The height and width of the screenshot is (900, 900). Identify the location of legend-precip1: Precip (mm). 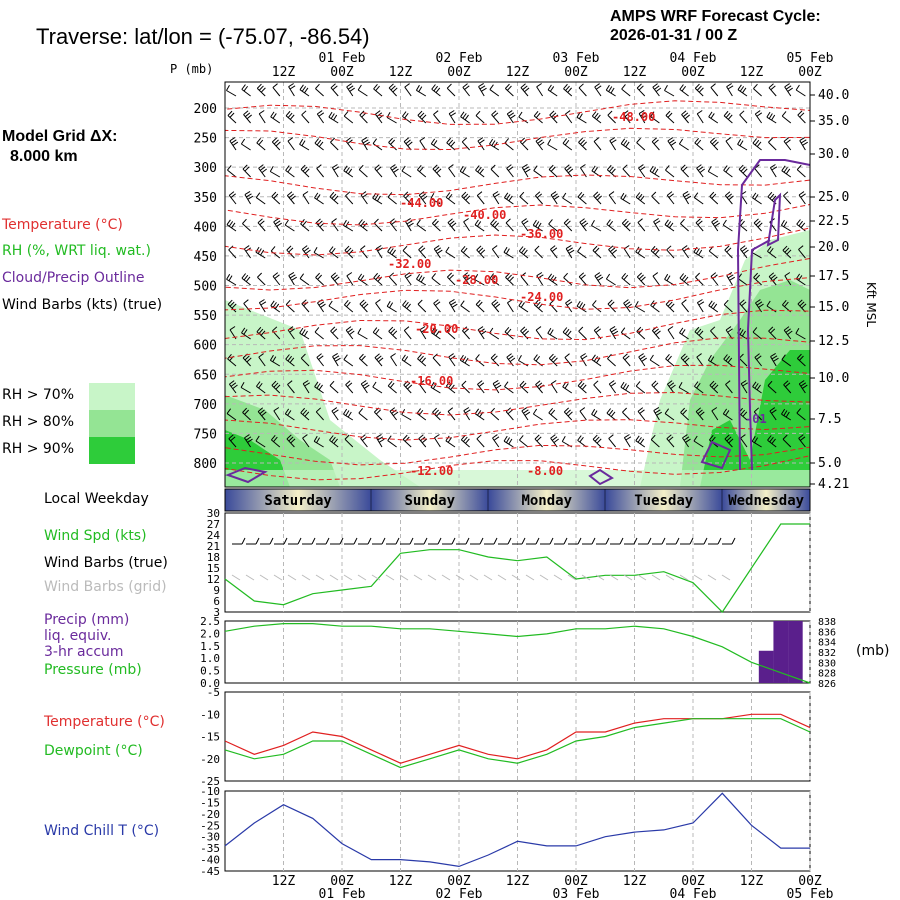
(87, 620).